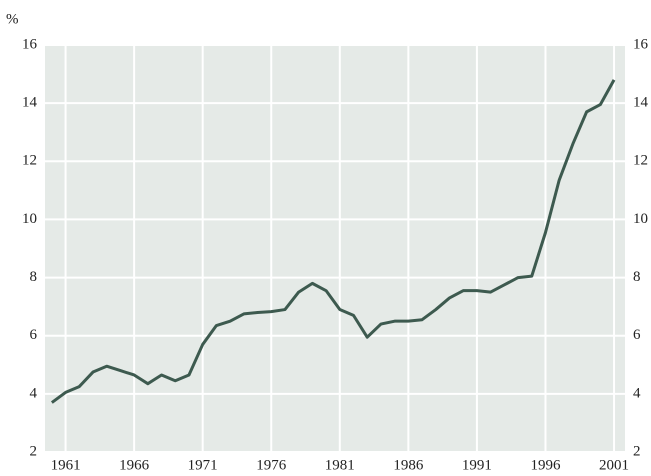 The height and width of the screenshot is (476, 651). What do you see at coordinates (641, 103) in the screenshot?
I see `y2-tick-label: 14` at bounding box center [641, 103].